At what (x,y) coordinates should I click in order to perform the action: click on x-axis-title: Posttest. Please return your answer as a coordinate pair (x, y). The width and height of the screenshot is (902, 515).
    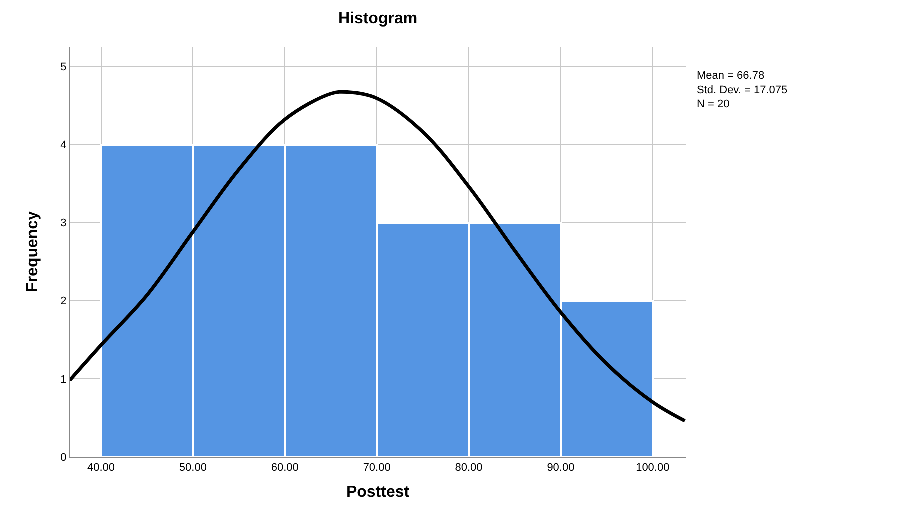
    Looking at the image, I should click on (378, 492).